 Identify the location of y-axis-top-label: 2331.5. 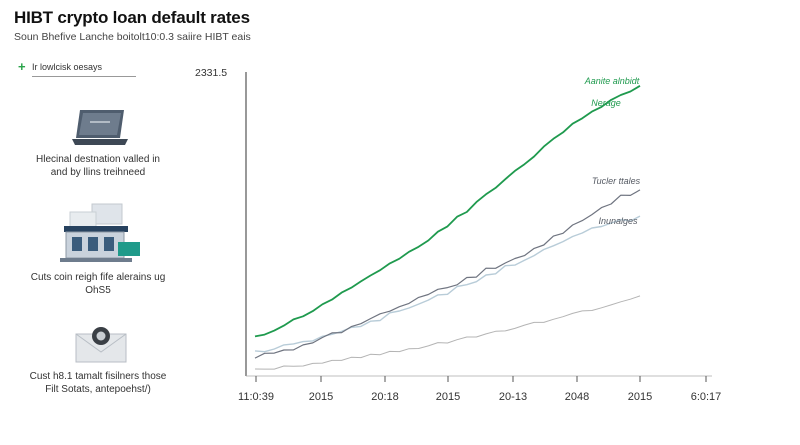
(211, 73).